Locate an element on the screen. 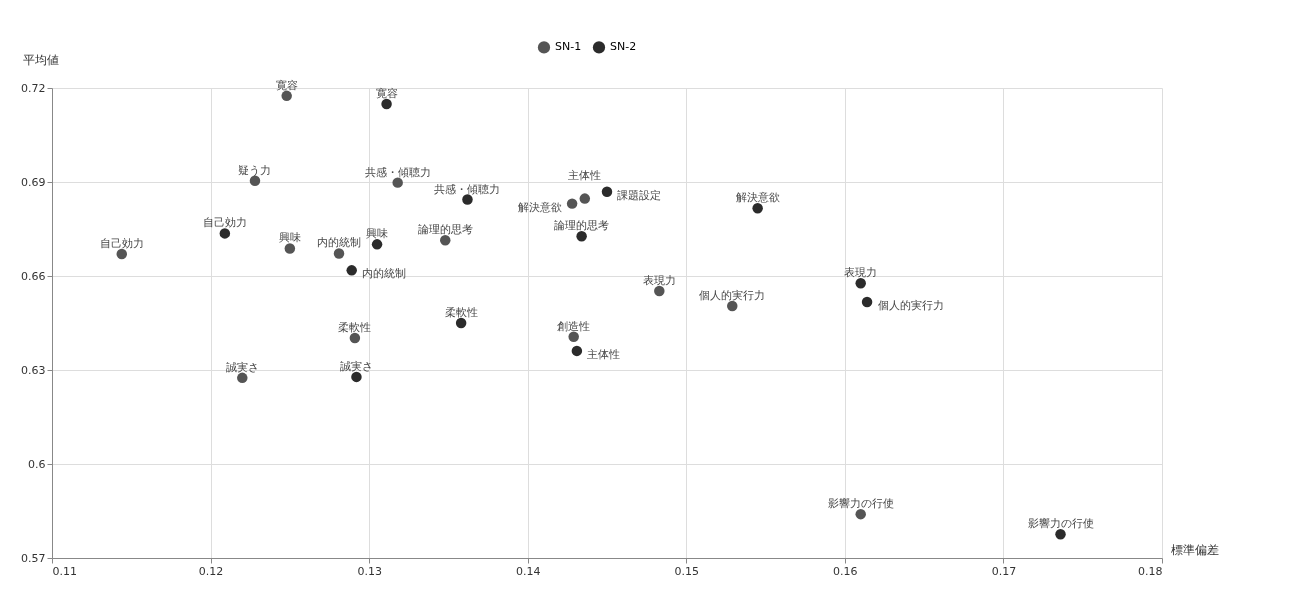  x-tick-label: 0.17 is located at coordinates (1004, 571).